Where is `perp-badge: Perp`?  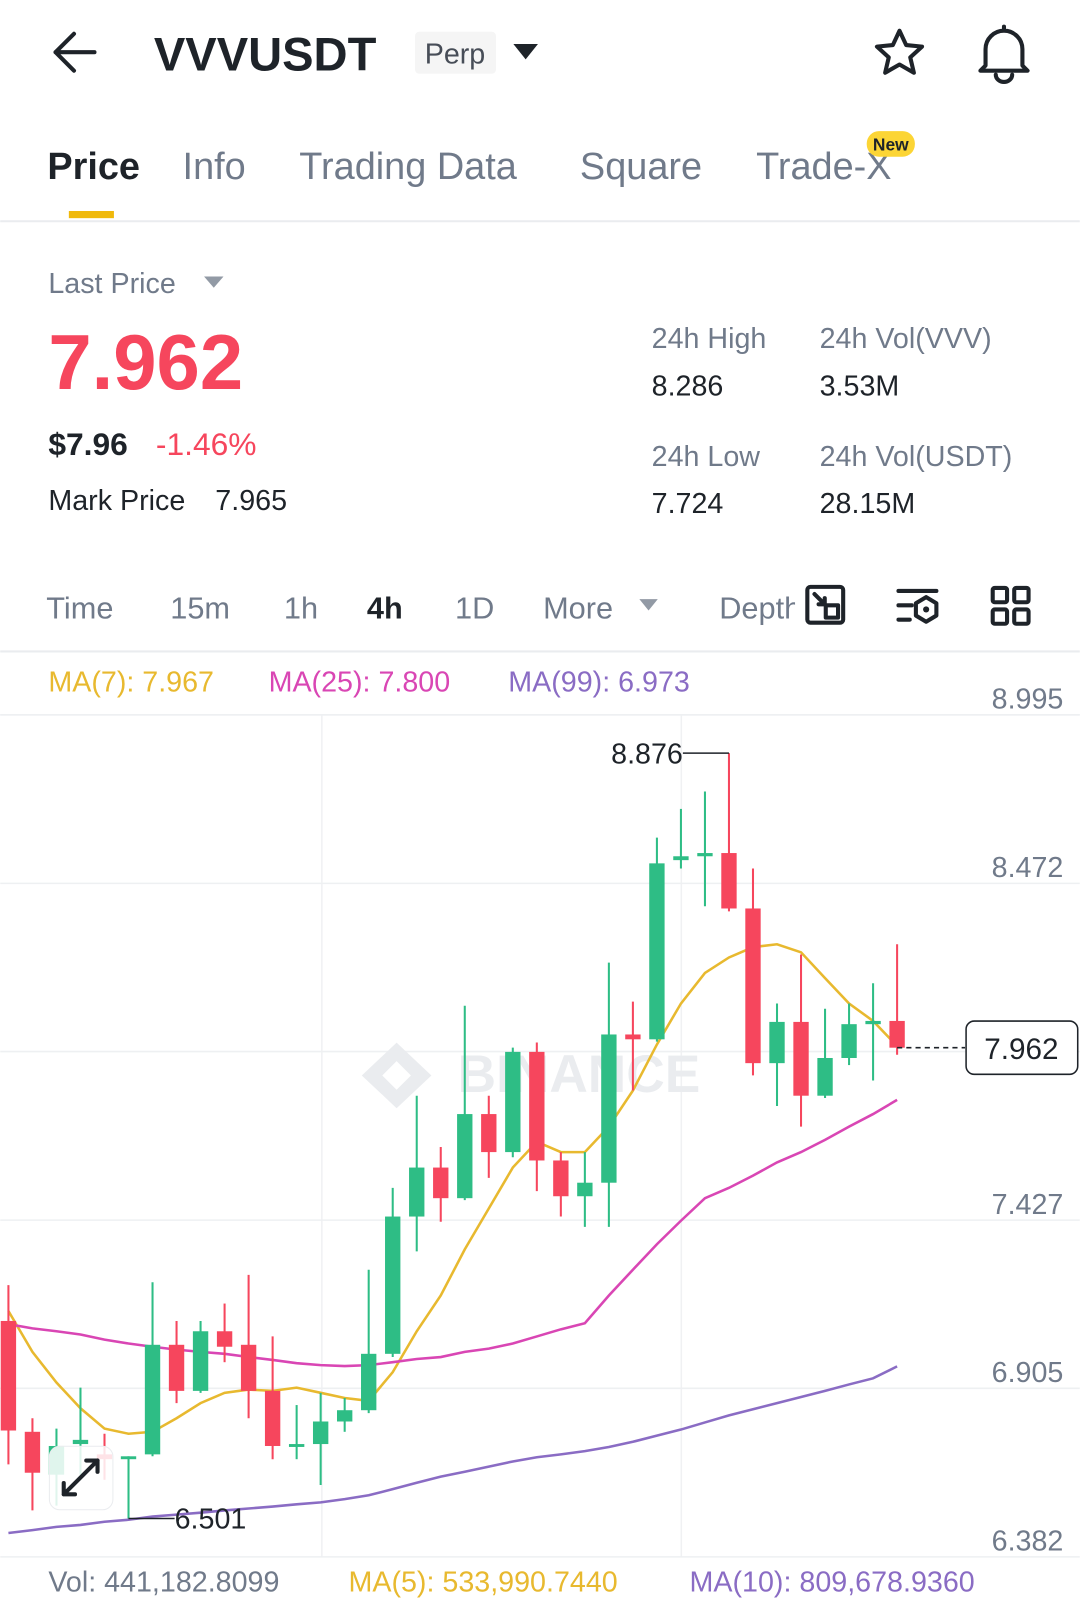 perp-badge: Perp is located at coordinates (455, 55).